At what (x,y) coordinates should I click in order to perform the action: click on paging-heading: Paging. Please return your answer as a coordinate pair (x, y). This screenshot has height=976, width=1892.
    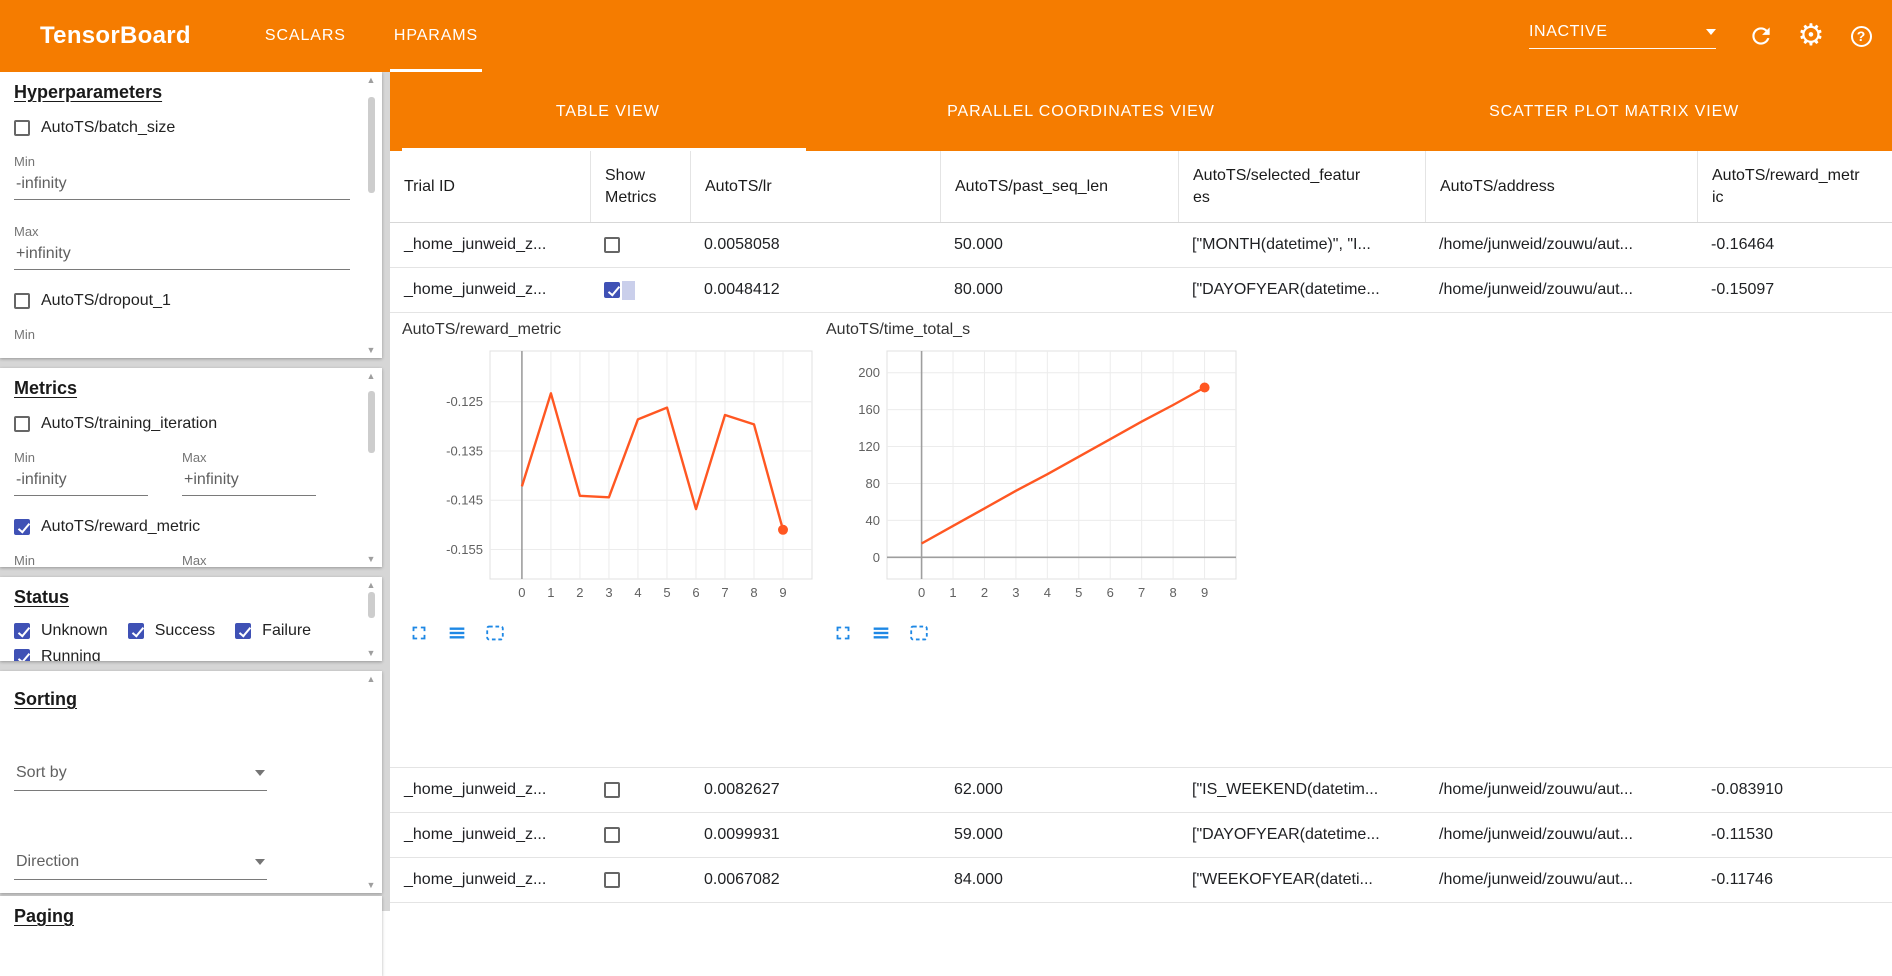
    Looking at the image, I should click on (44, 916).